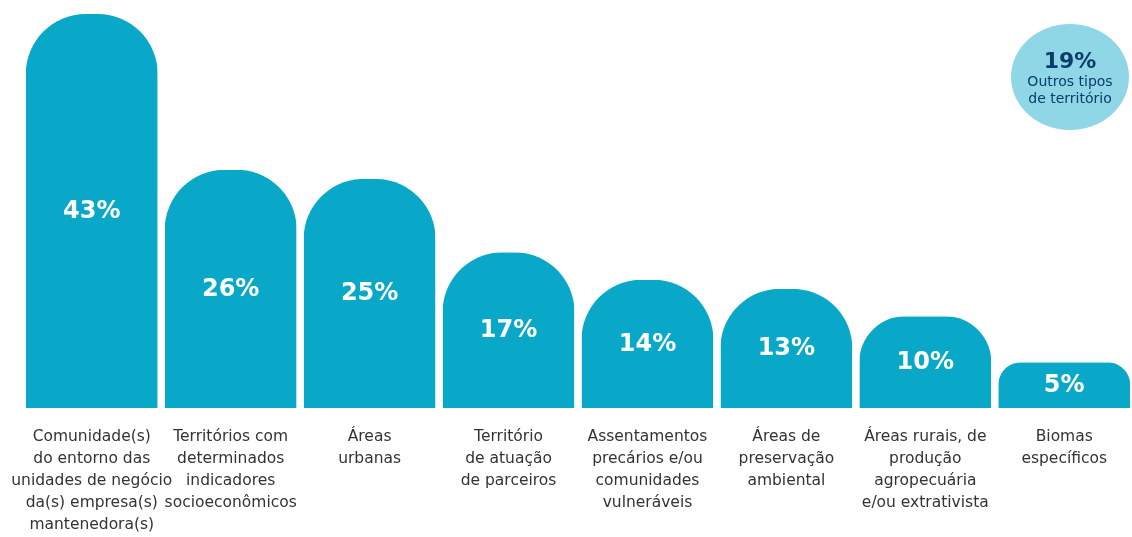  I want to click on x-tick-label: Áreas de preservação ambiental, so click(786, 457).